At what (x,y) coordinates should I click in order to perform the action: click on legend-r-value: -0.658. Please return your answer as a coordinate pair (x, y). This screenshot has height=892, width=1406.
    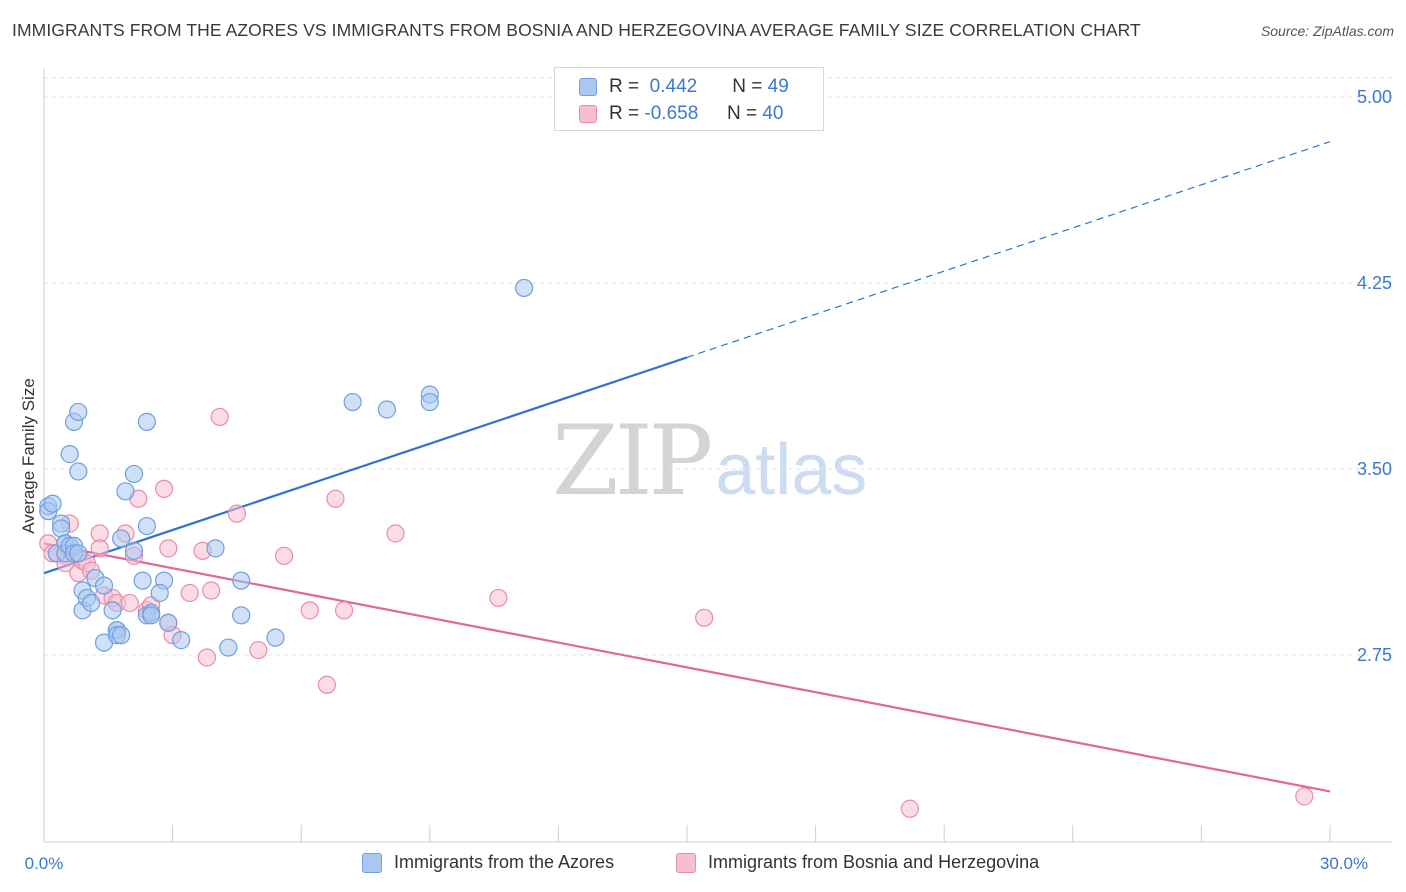
    Looking at the image, I should click on (671, 113).